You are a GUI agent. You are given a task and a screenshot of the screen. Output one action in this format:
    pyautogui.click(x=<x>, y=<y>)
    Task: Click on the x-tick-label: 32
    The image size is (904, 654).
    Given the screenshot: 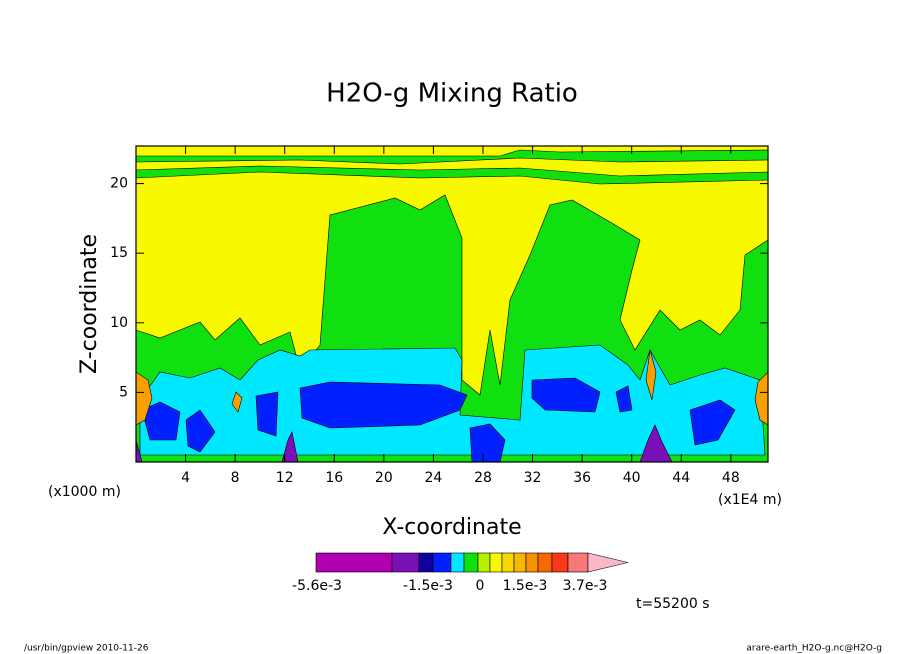 What is the action you would take?
    pyautogui.click(x=533, y=478)
    